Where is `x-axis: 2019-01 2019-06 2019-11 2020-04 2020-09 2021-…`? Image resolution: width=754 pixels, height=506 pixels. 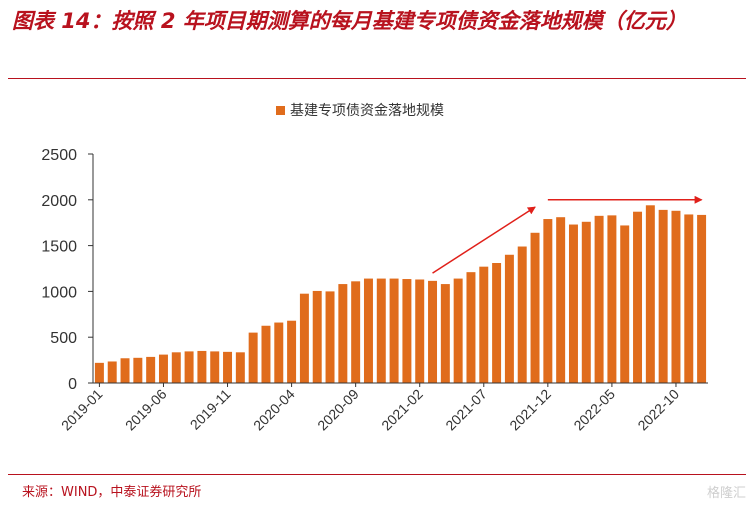
x-axis: 2019-01 2019-06 2019-11 2020-04 2020-09 2021-… is located at coordinates (383, 408).